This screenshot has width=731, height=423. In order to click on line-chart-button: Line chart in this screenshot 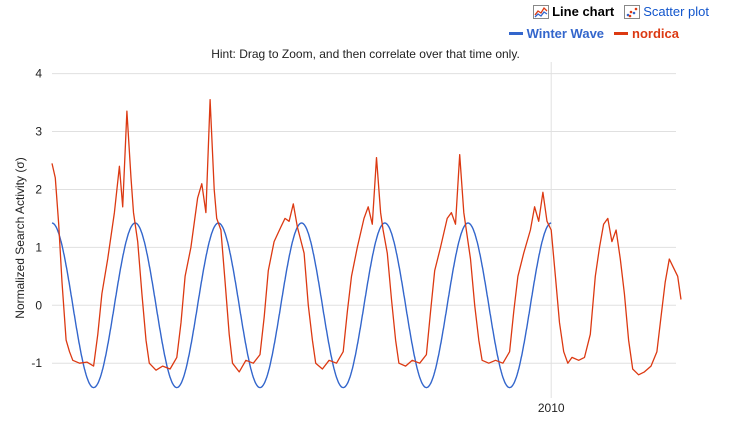, I will do `click(573, 11)`.